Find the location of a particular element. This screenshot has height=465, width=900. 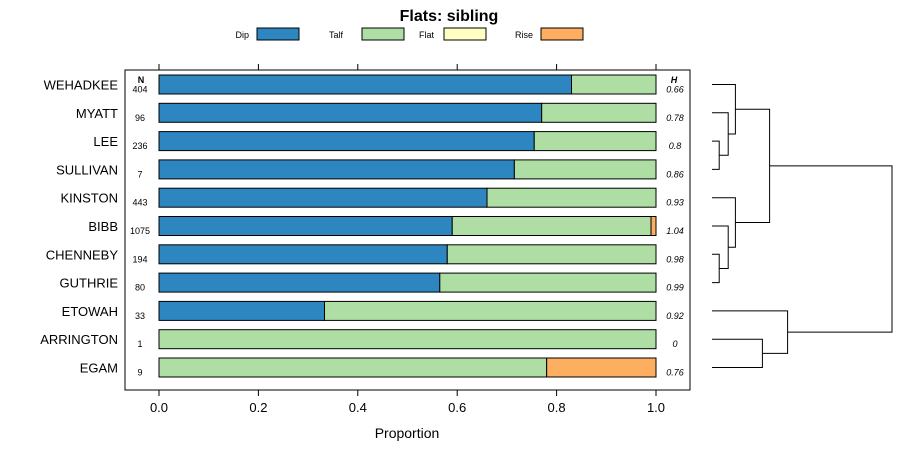

legend-label-flat: Flat is located at coordinates (427, 35).